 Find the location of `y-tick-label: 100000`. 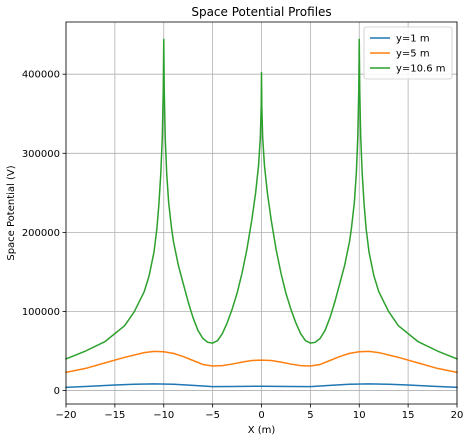

y-tick-label: 100000 is located at coordinates (41, 312).